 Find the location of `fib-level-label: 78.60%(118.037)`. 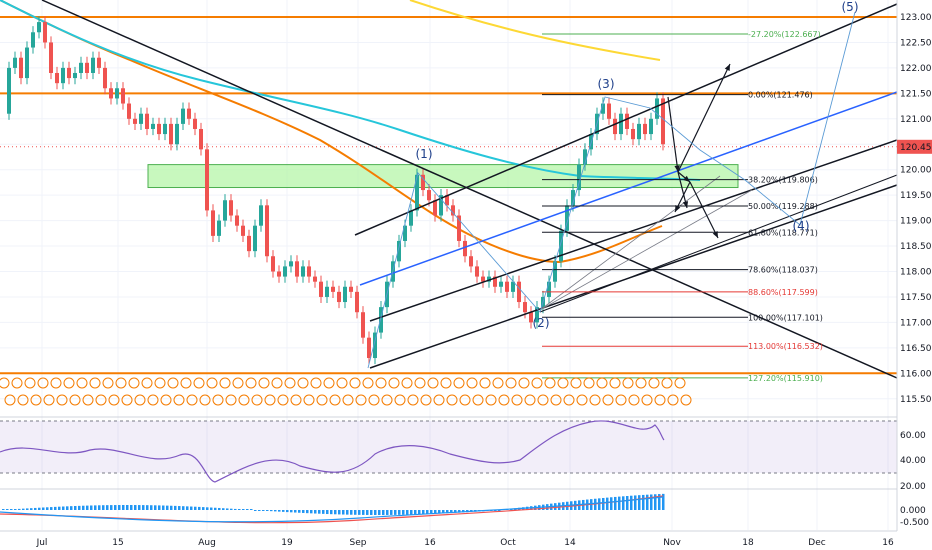

fib-level-label: 78.60%(118.037) is located at coordinates (783, 270).